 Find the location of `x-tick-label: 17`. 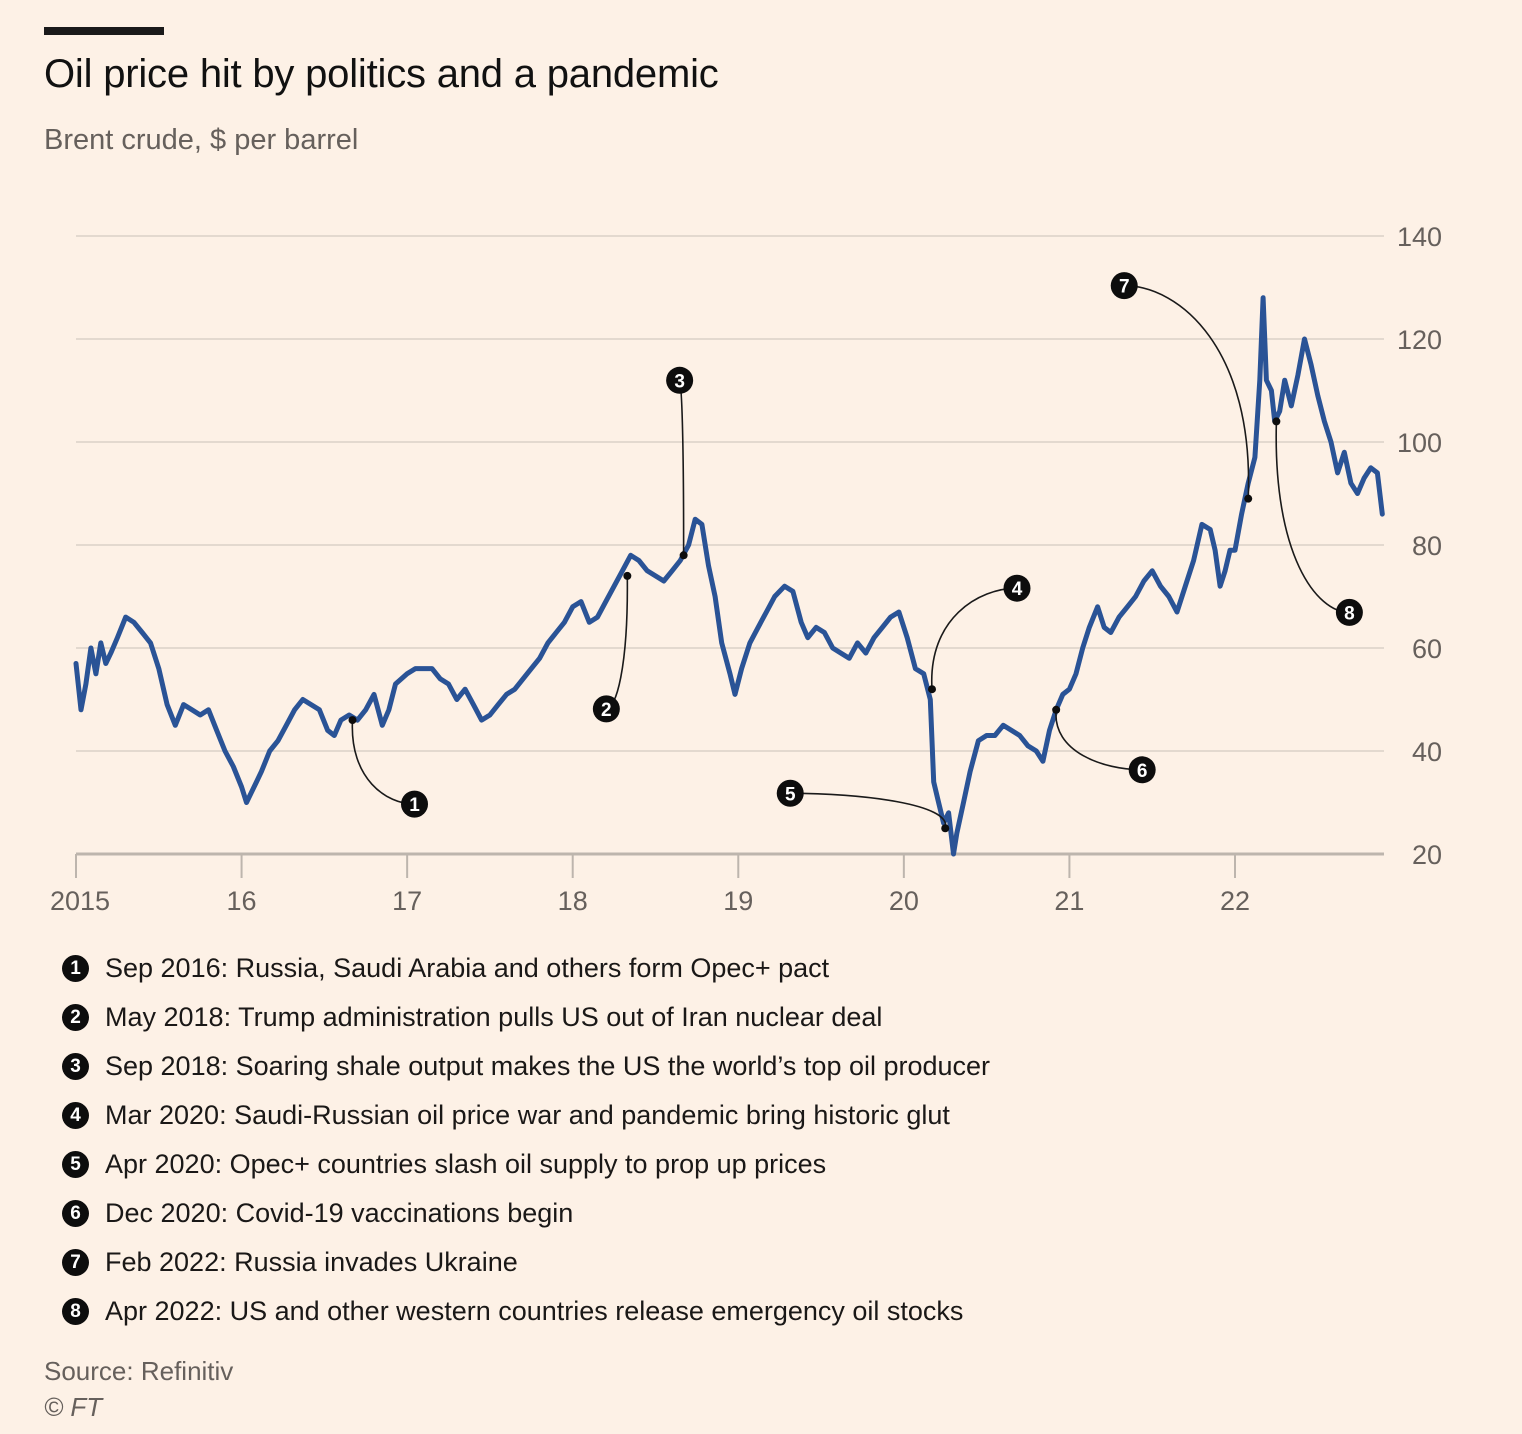

x-tick-label: 17 is located at coordinates (407, 901).